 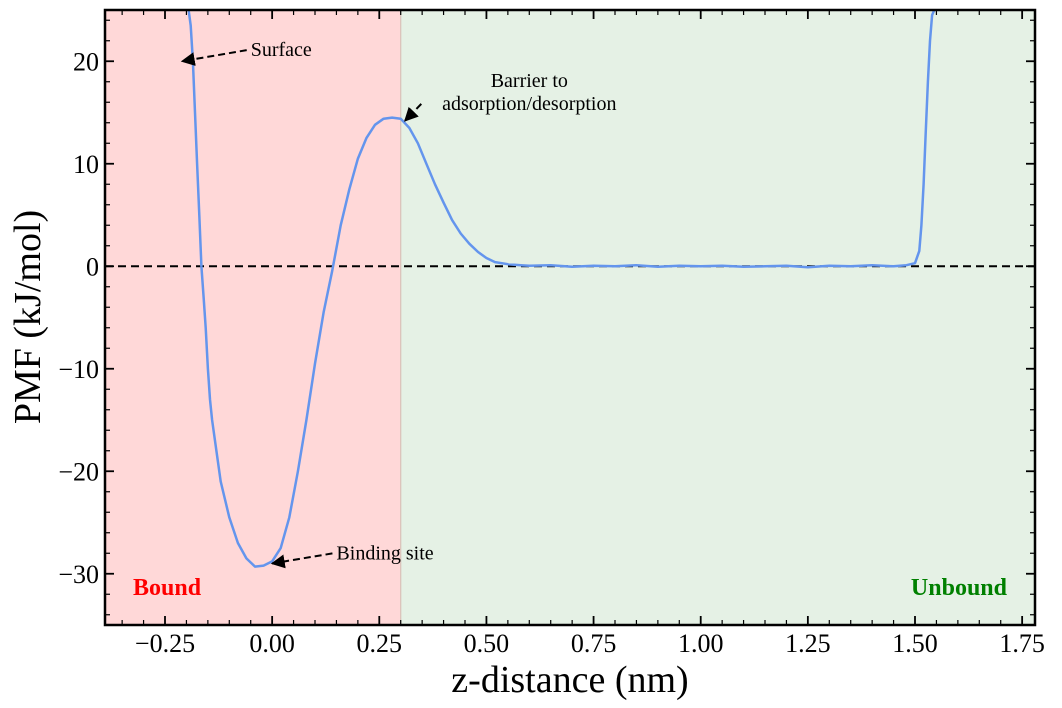 What do you see at coordinates (86, 61) in the screenshot?
I see `y-tick-label: 20` at bounding box center [86, 61].